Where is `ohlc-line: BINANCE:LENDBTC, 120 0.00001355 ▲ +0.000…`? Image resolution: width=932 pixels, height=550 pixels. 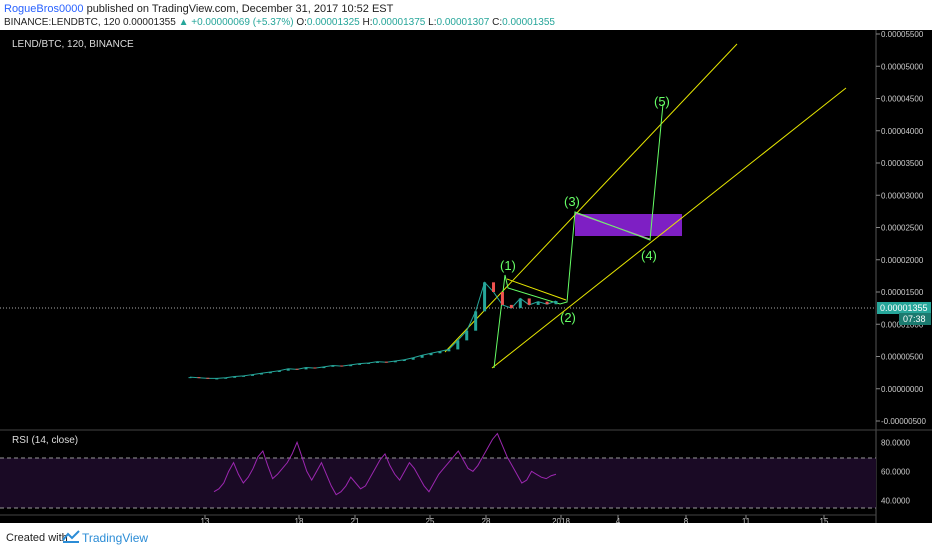 ohlc-line: BINANCE:LENDBTC, 120 0.00001355 ▲ +0.000… is located at coordinates (279, 22).